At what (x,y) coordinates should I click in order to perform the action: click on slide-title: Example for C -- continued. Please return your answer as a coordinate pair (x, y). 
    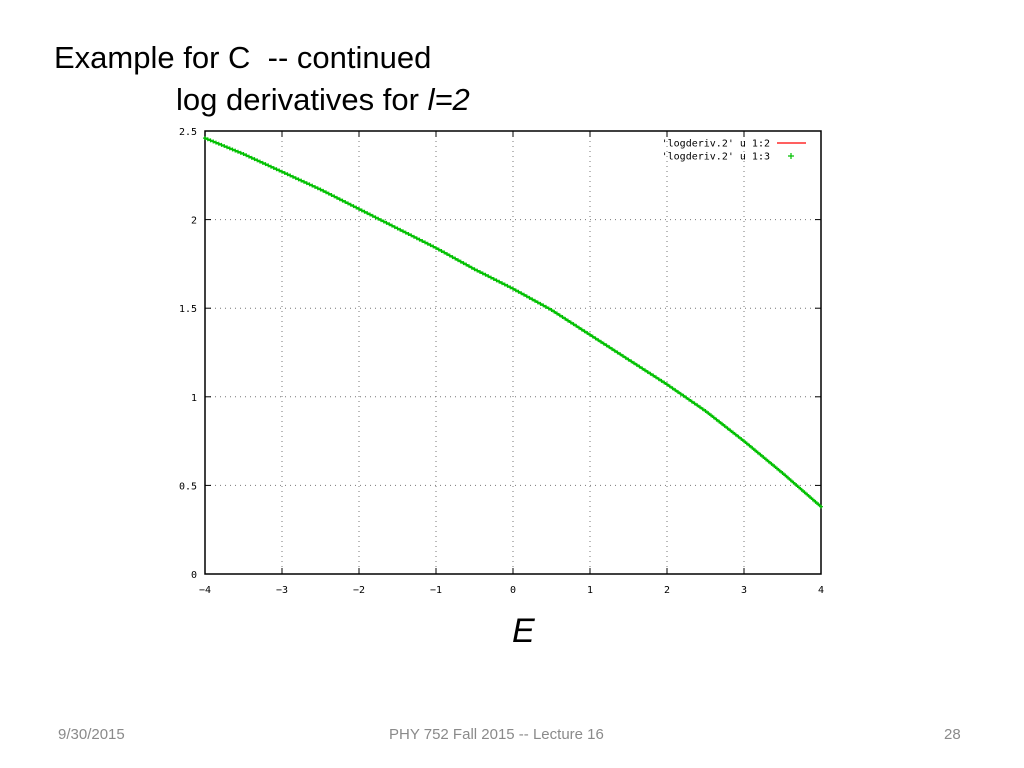
    Looking at the image, I should click on (243, 57).